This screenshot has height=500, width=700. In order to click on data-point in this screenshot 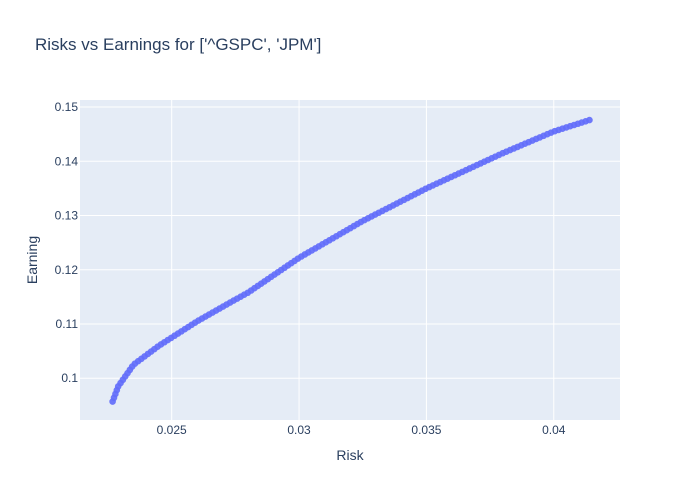, I will do `click(589, 120)`.